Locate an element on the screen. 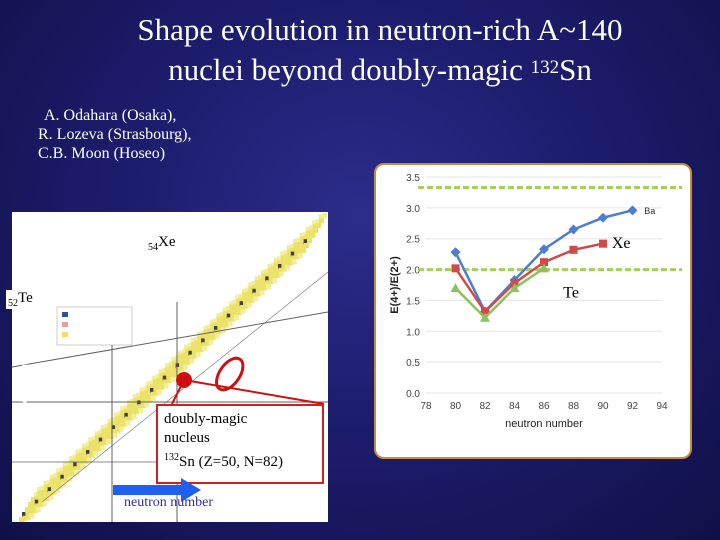 The image size is (720, 540). grid-line is located at coordinates (170, 339).